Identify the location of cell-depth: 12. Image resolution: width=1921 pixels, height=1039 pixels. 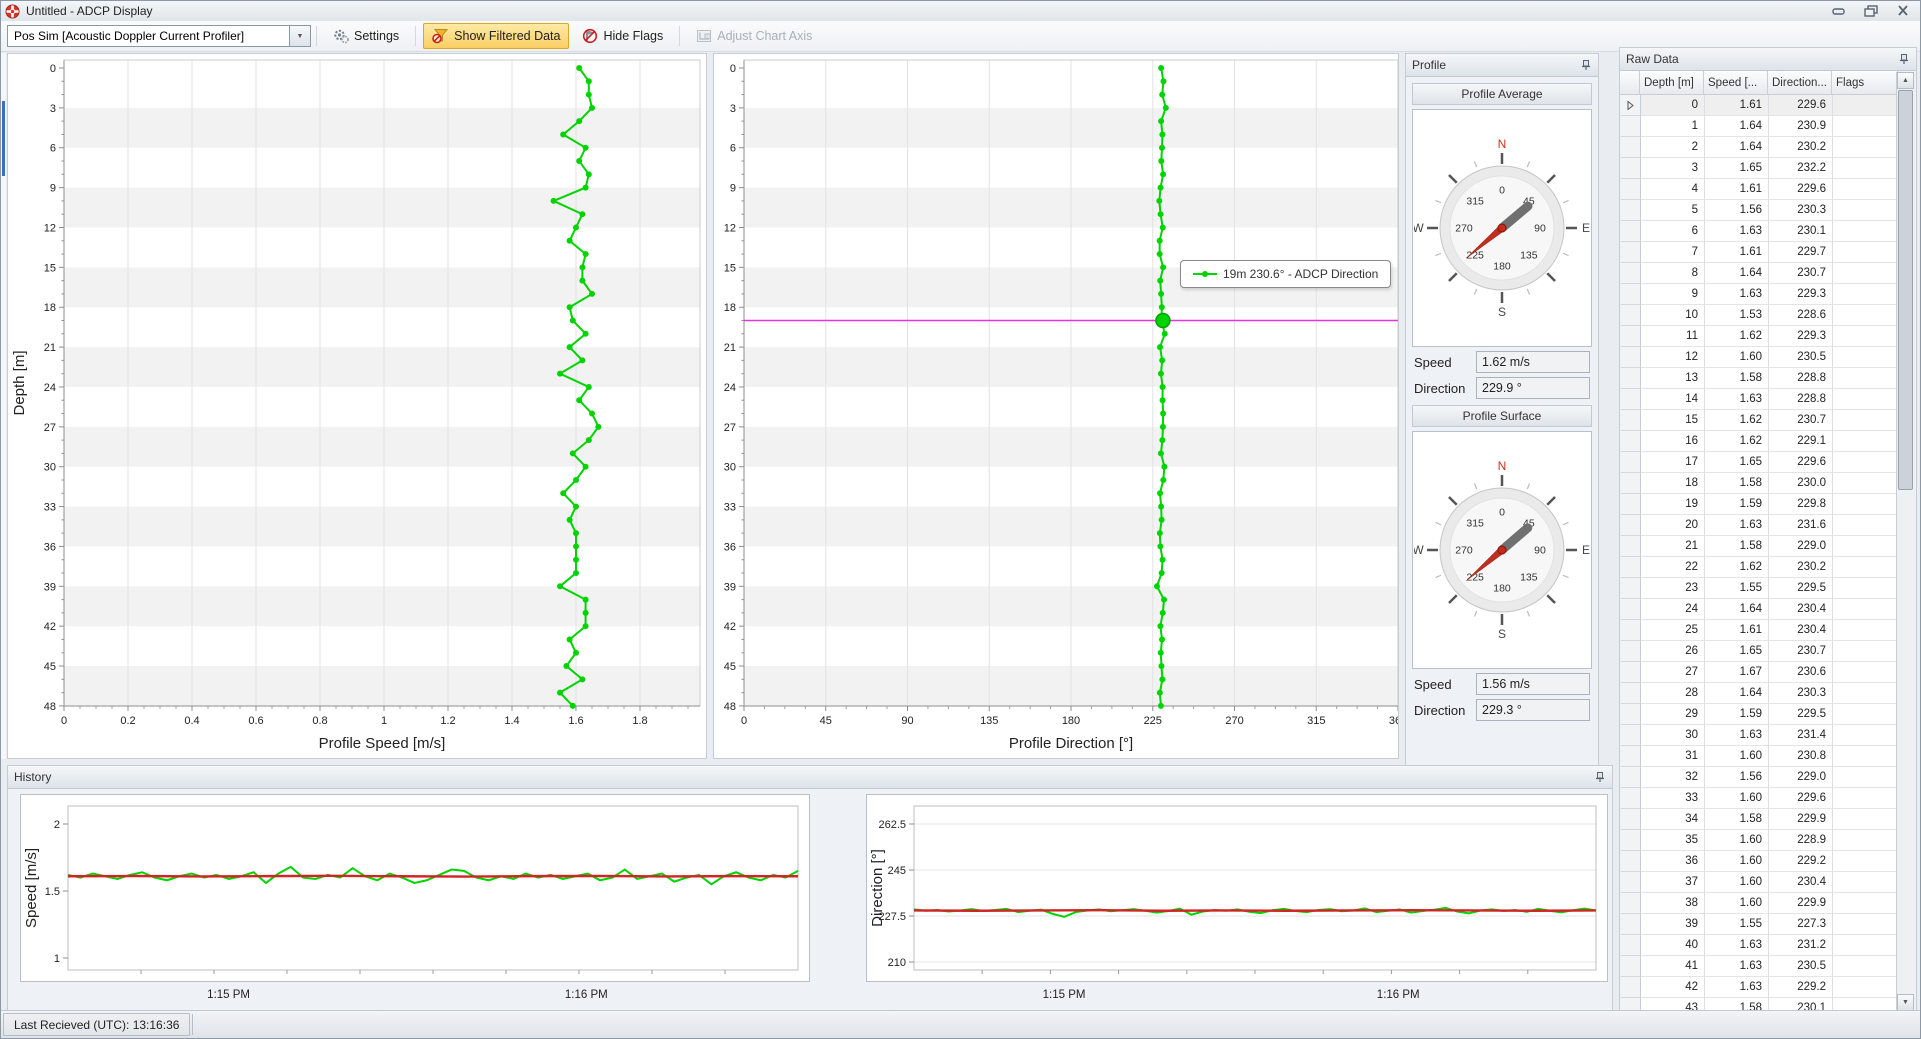
(1673, 357).